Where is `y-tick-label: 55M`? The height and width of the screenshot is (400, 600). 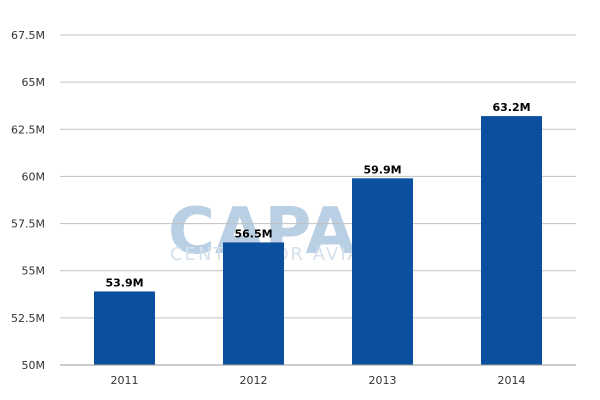
y-tick-label: 55M is located at coordinates (34, 271).